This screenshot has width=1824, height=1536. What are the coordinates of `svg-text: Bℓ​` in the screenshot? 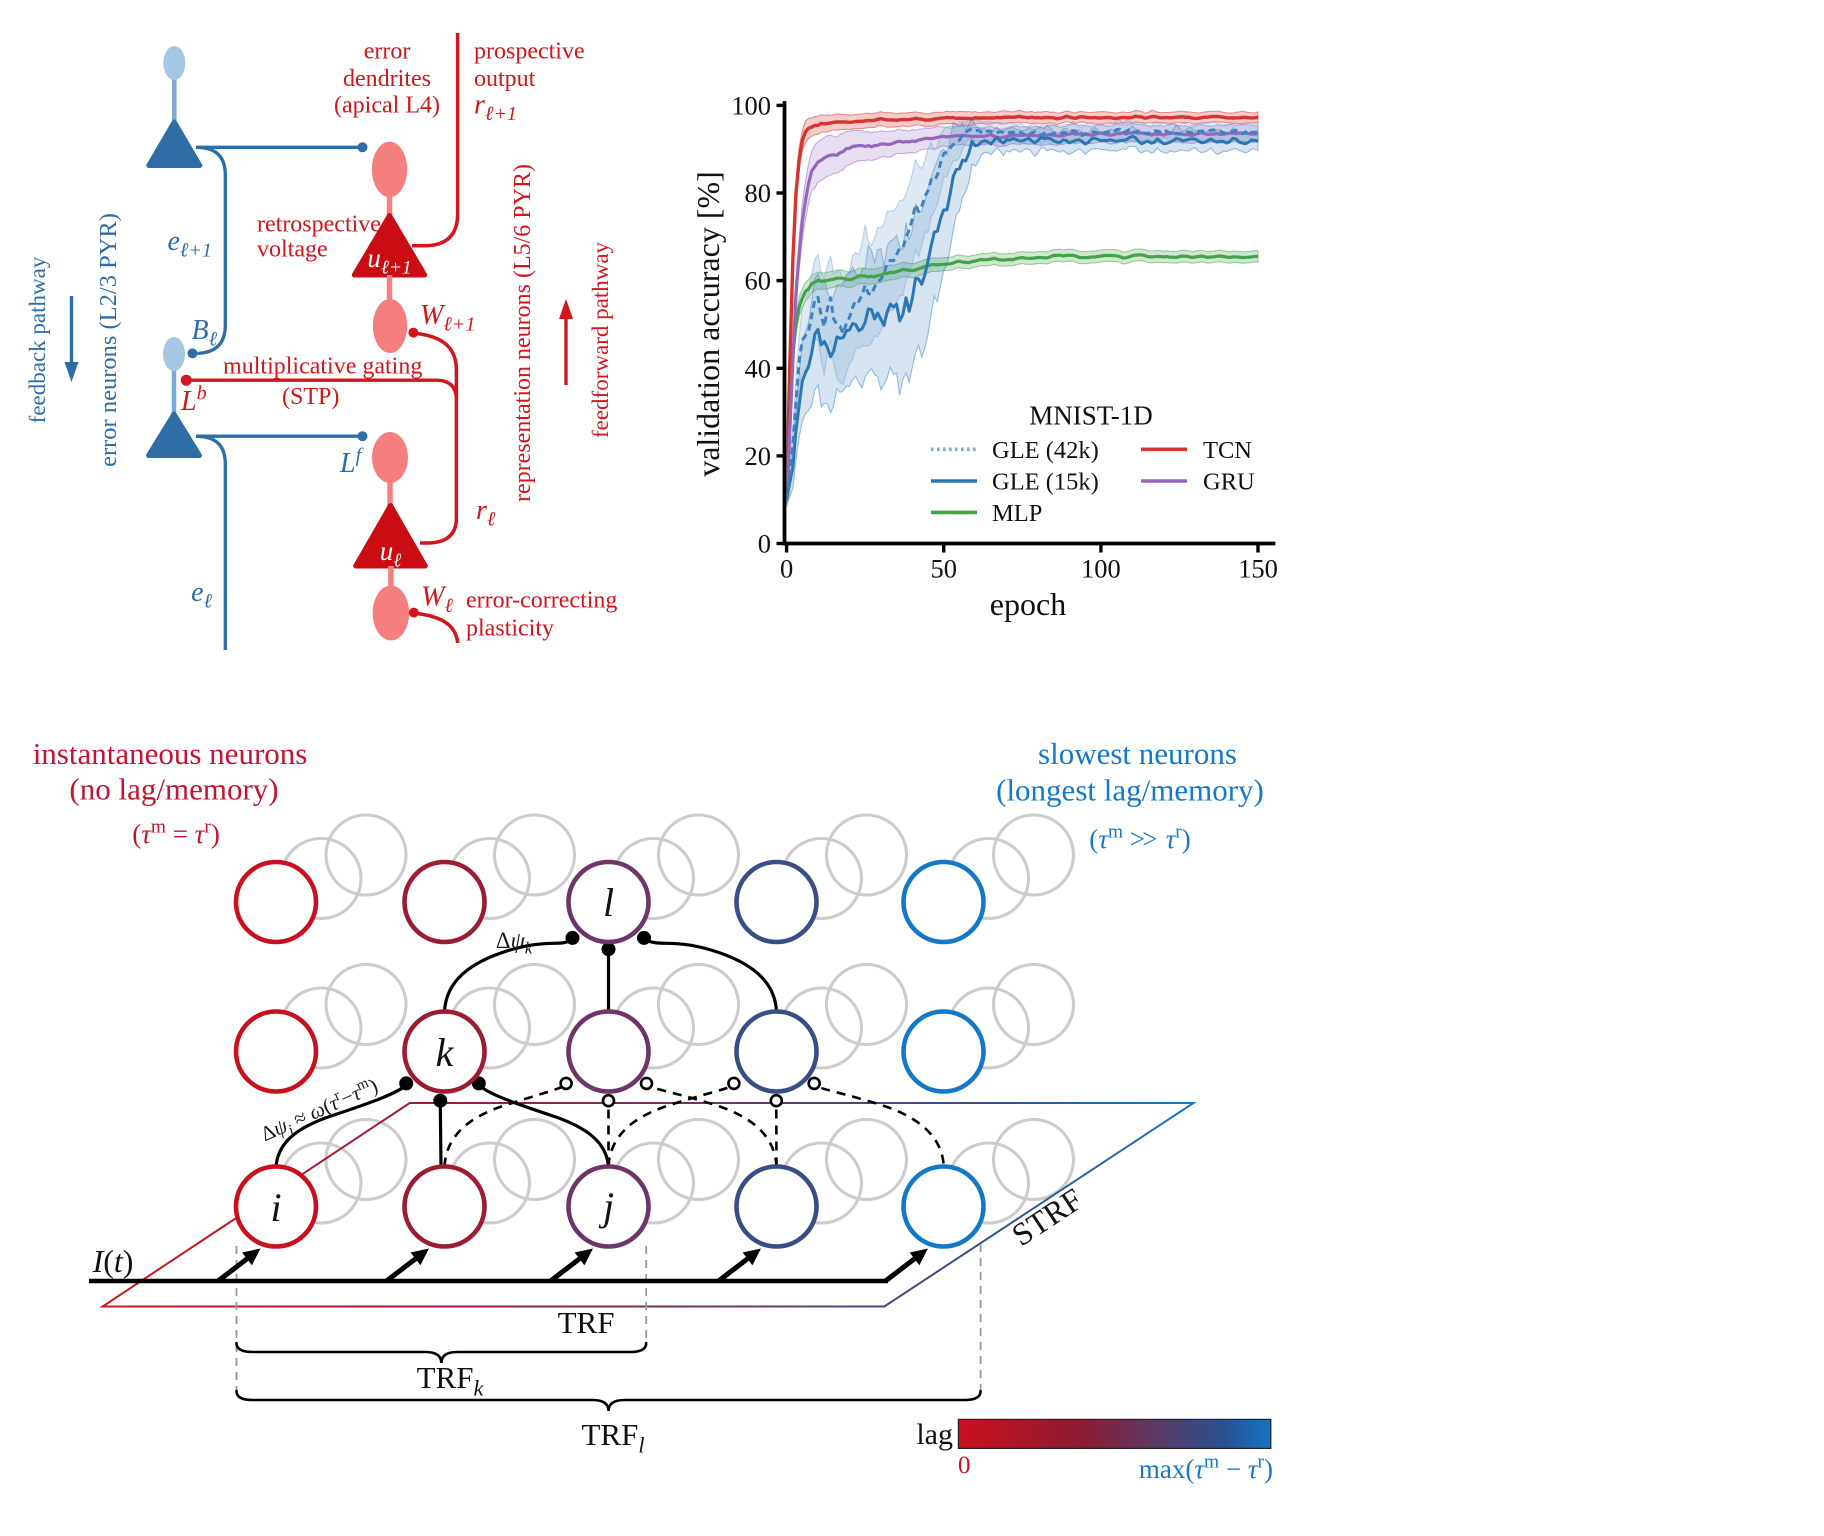 It's located at (204, 333).